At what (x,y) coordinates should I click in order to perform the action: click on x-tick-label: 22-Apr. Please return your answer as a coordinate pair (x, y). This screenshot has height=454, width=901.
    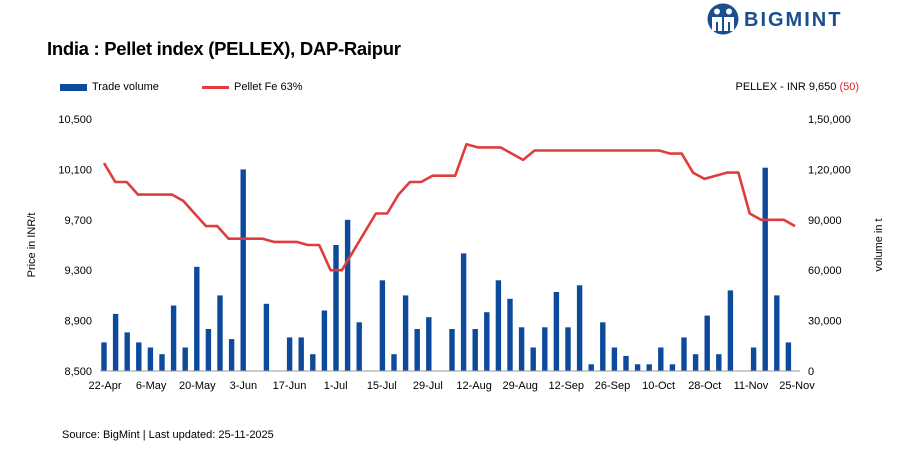
    Looking at the image, I should click on (104, 386).